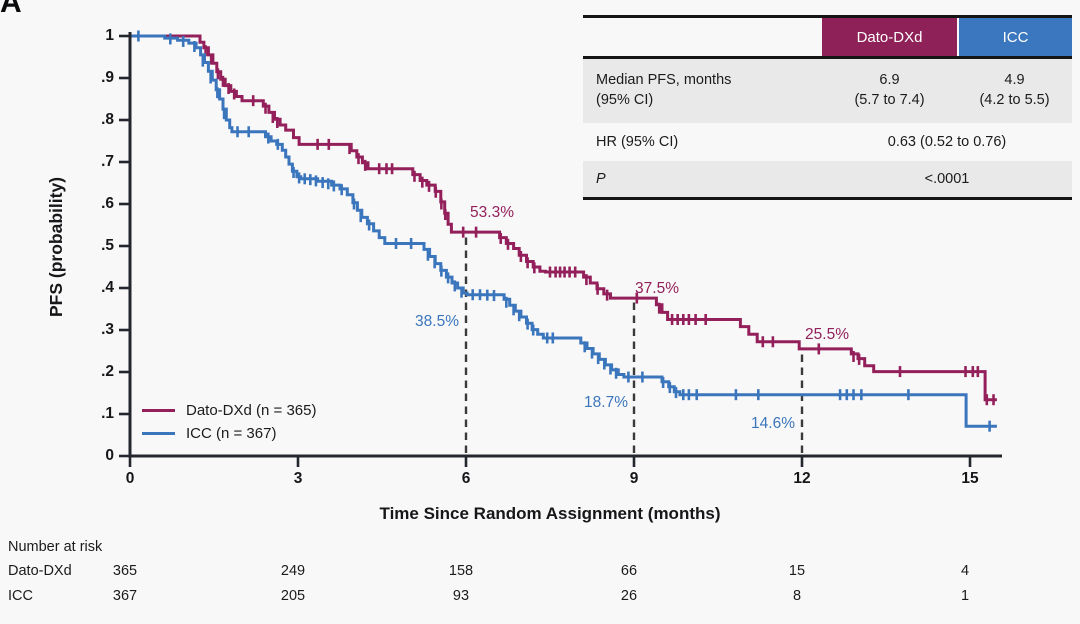 The width and height of the screenshot is (1080, 624). Describe the element at coordinates (797, 596) in the screenshot. I see `at-risk-value: 8` at that location.